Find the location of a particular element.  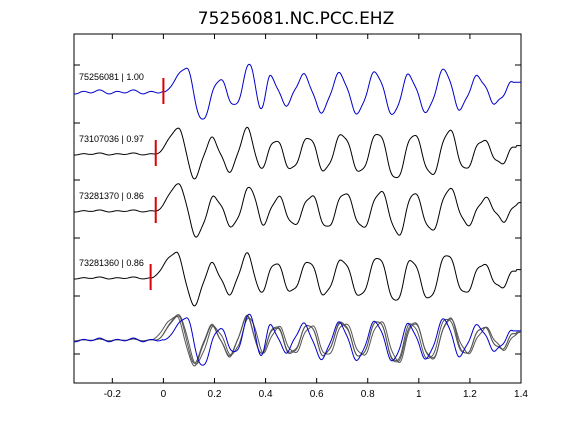

x-tick-label: 0.8 is located at coordinates (368, 394).